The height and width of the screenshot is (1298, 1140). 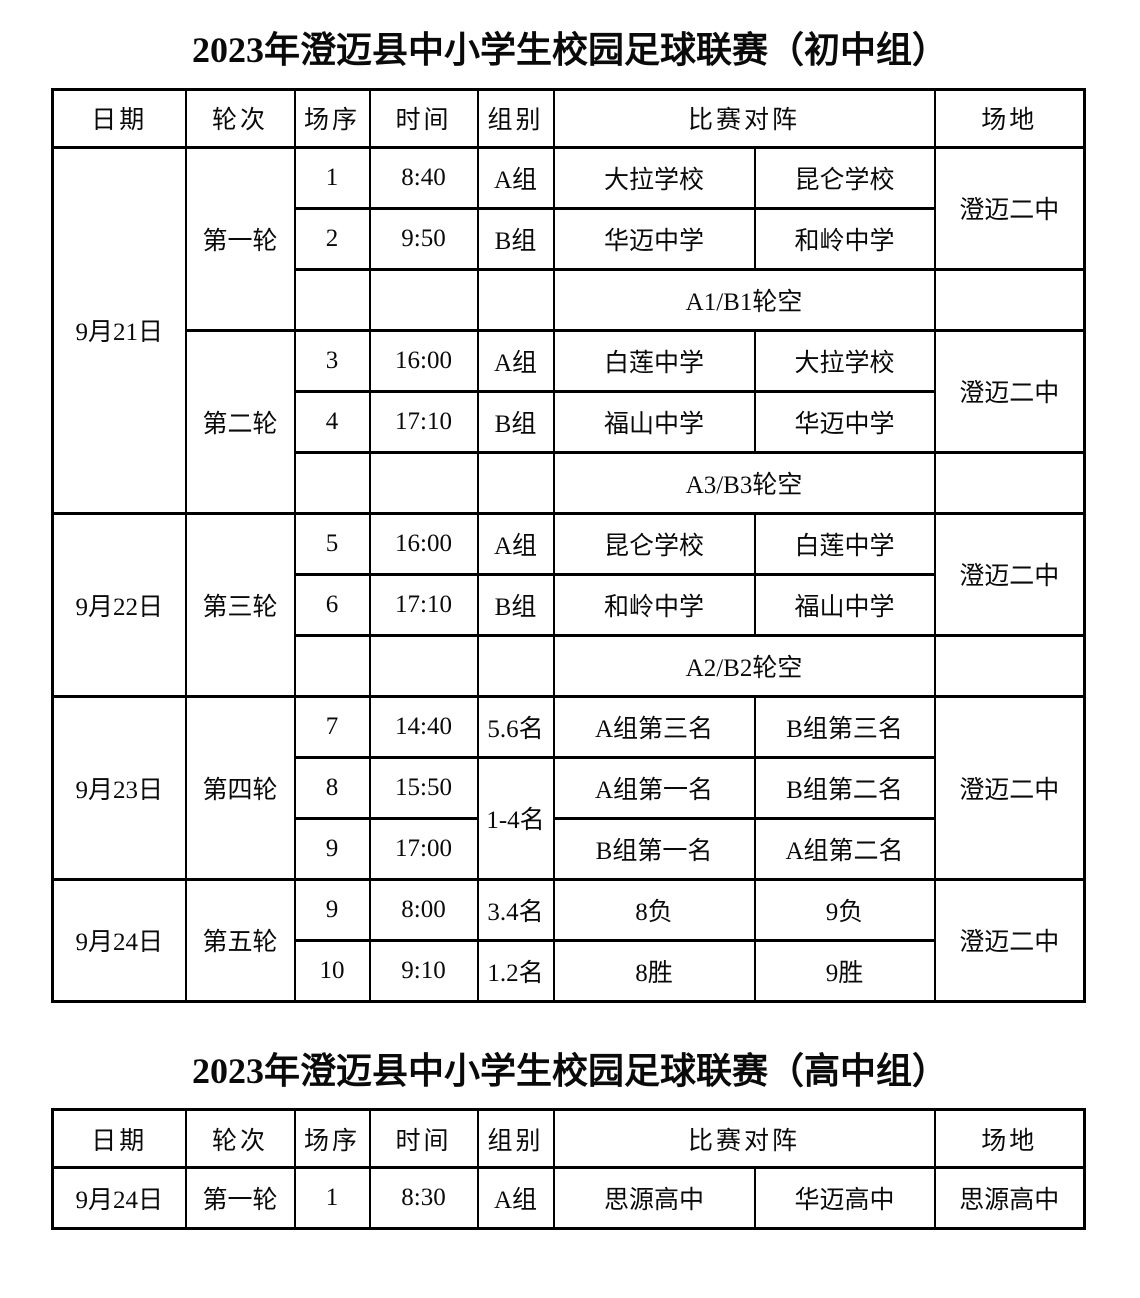 I want to click on venue-cell: 思源高中, so click(x=1009, y=1198).